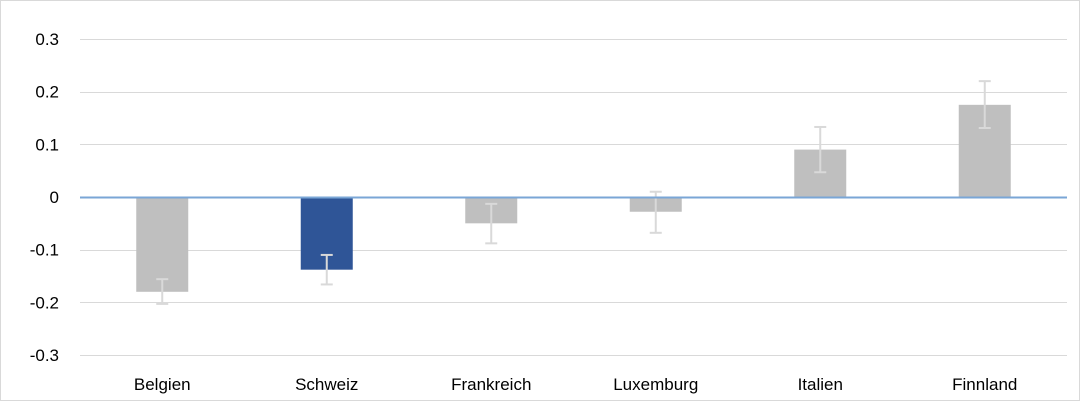 Image resolution: width=1082 pixels, height=403 pixels. Describe the element at coordinates (162, 384) in the screenshot. I see `x-tick-label: Belgien` at that location.